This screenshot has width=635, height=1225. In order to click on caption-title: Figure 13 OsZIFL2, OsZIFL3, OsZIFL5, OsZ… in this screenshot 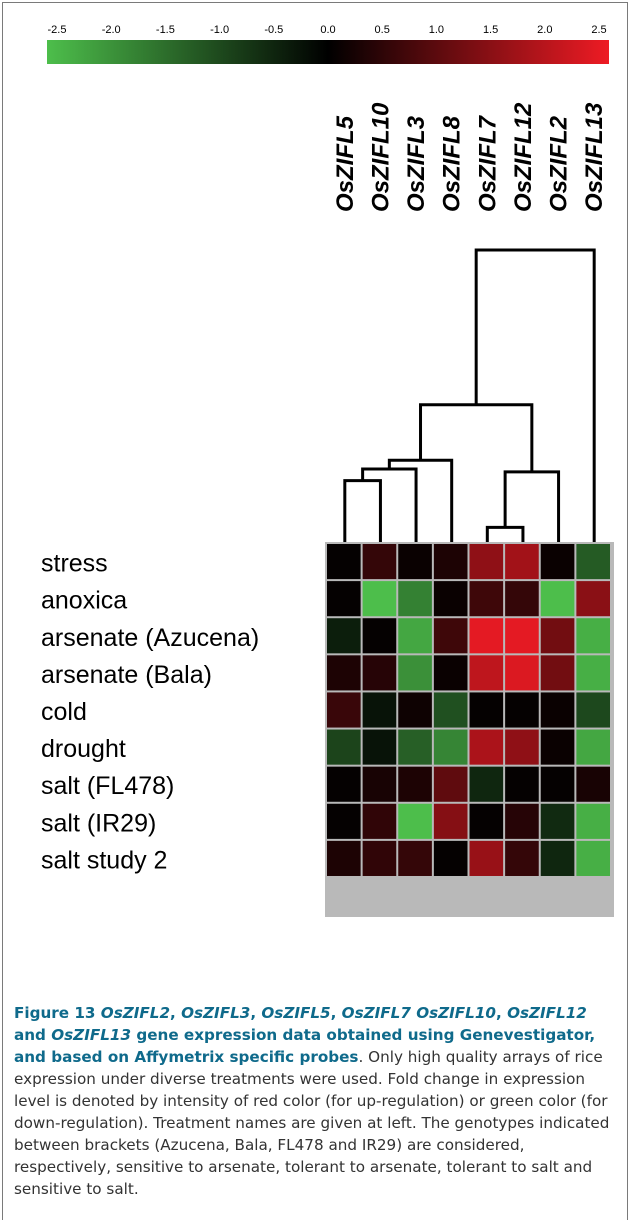, I will do `click(305, 1035)`.